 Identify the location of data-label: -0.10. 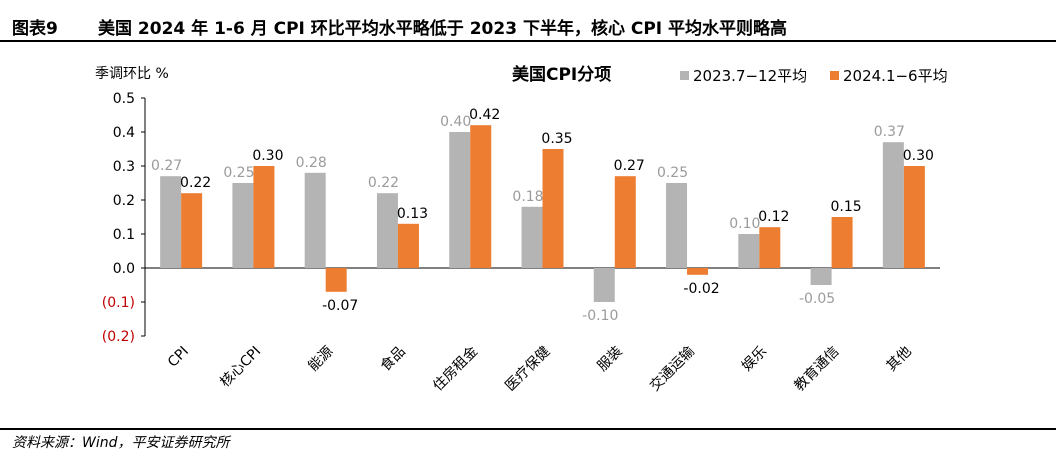
(600, 316).